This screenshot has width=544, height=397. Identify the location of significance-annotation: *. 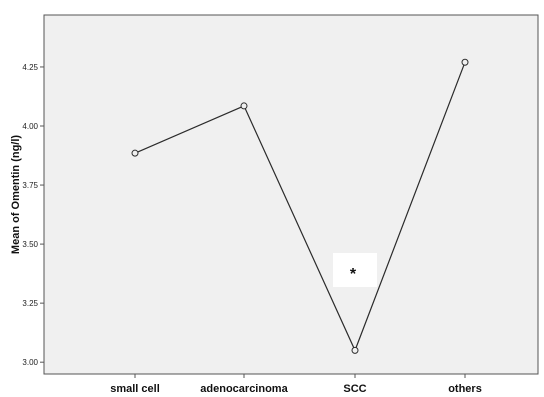
(353, 274).